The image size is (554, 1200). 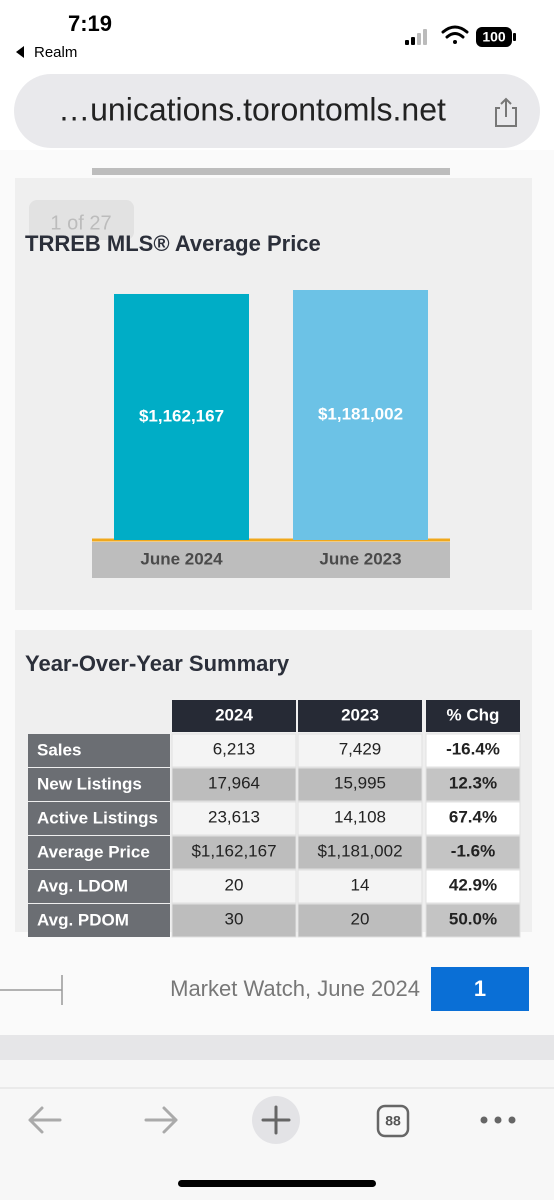 What do you see at coordinates (90, 23) in the screenshot?
I see `clock: 7:19` at bounding box center [90, 23].